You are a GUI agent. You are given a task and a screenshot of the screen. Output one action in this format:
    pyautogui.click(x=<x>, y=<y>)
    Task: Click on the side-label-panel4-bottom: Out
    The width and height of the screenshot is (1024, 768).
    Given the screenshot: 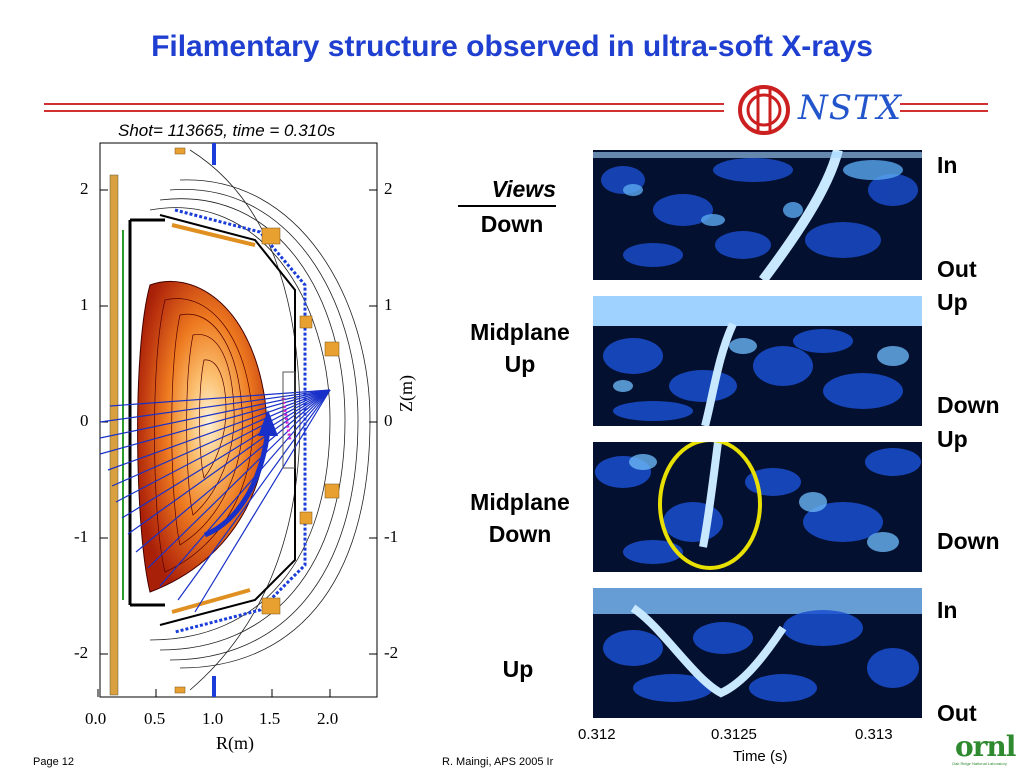 What is the action you would take?
    pyautogui.click(x=957, y=713)
    